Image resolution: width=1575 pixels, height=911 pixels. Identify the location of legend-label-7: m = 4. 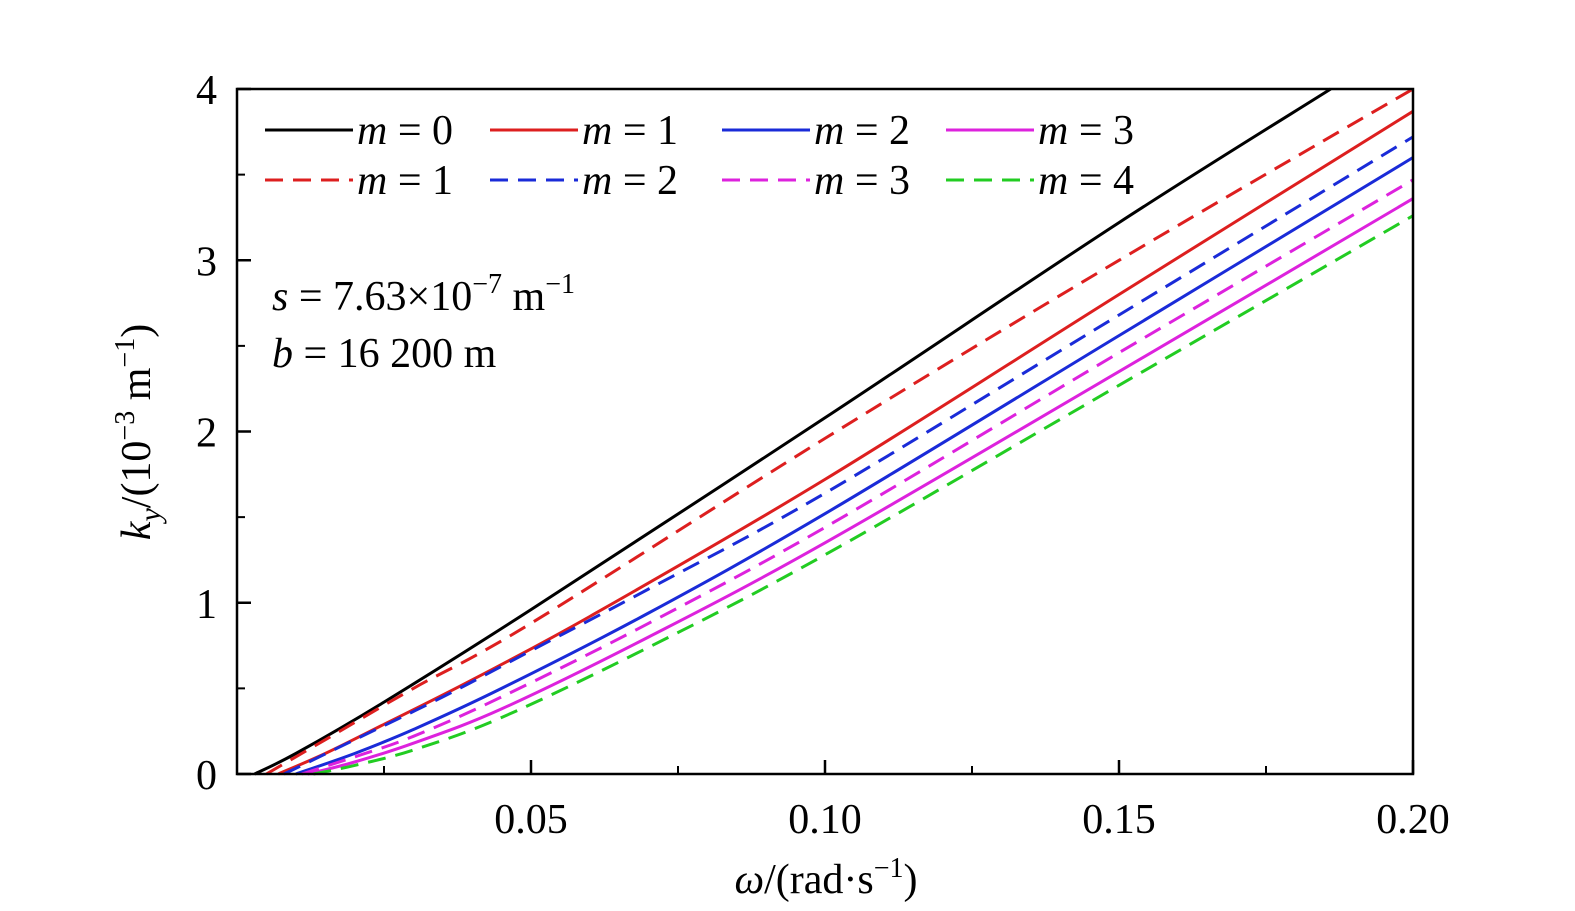
(1086, 181).